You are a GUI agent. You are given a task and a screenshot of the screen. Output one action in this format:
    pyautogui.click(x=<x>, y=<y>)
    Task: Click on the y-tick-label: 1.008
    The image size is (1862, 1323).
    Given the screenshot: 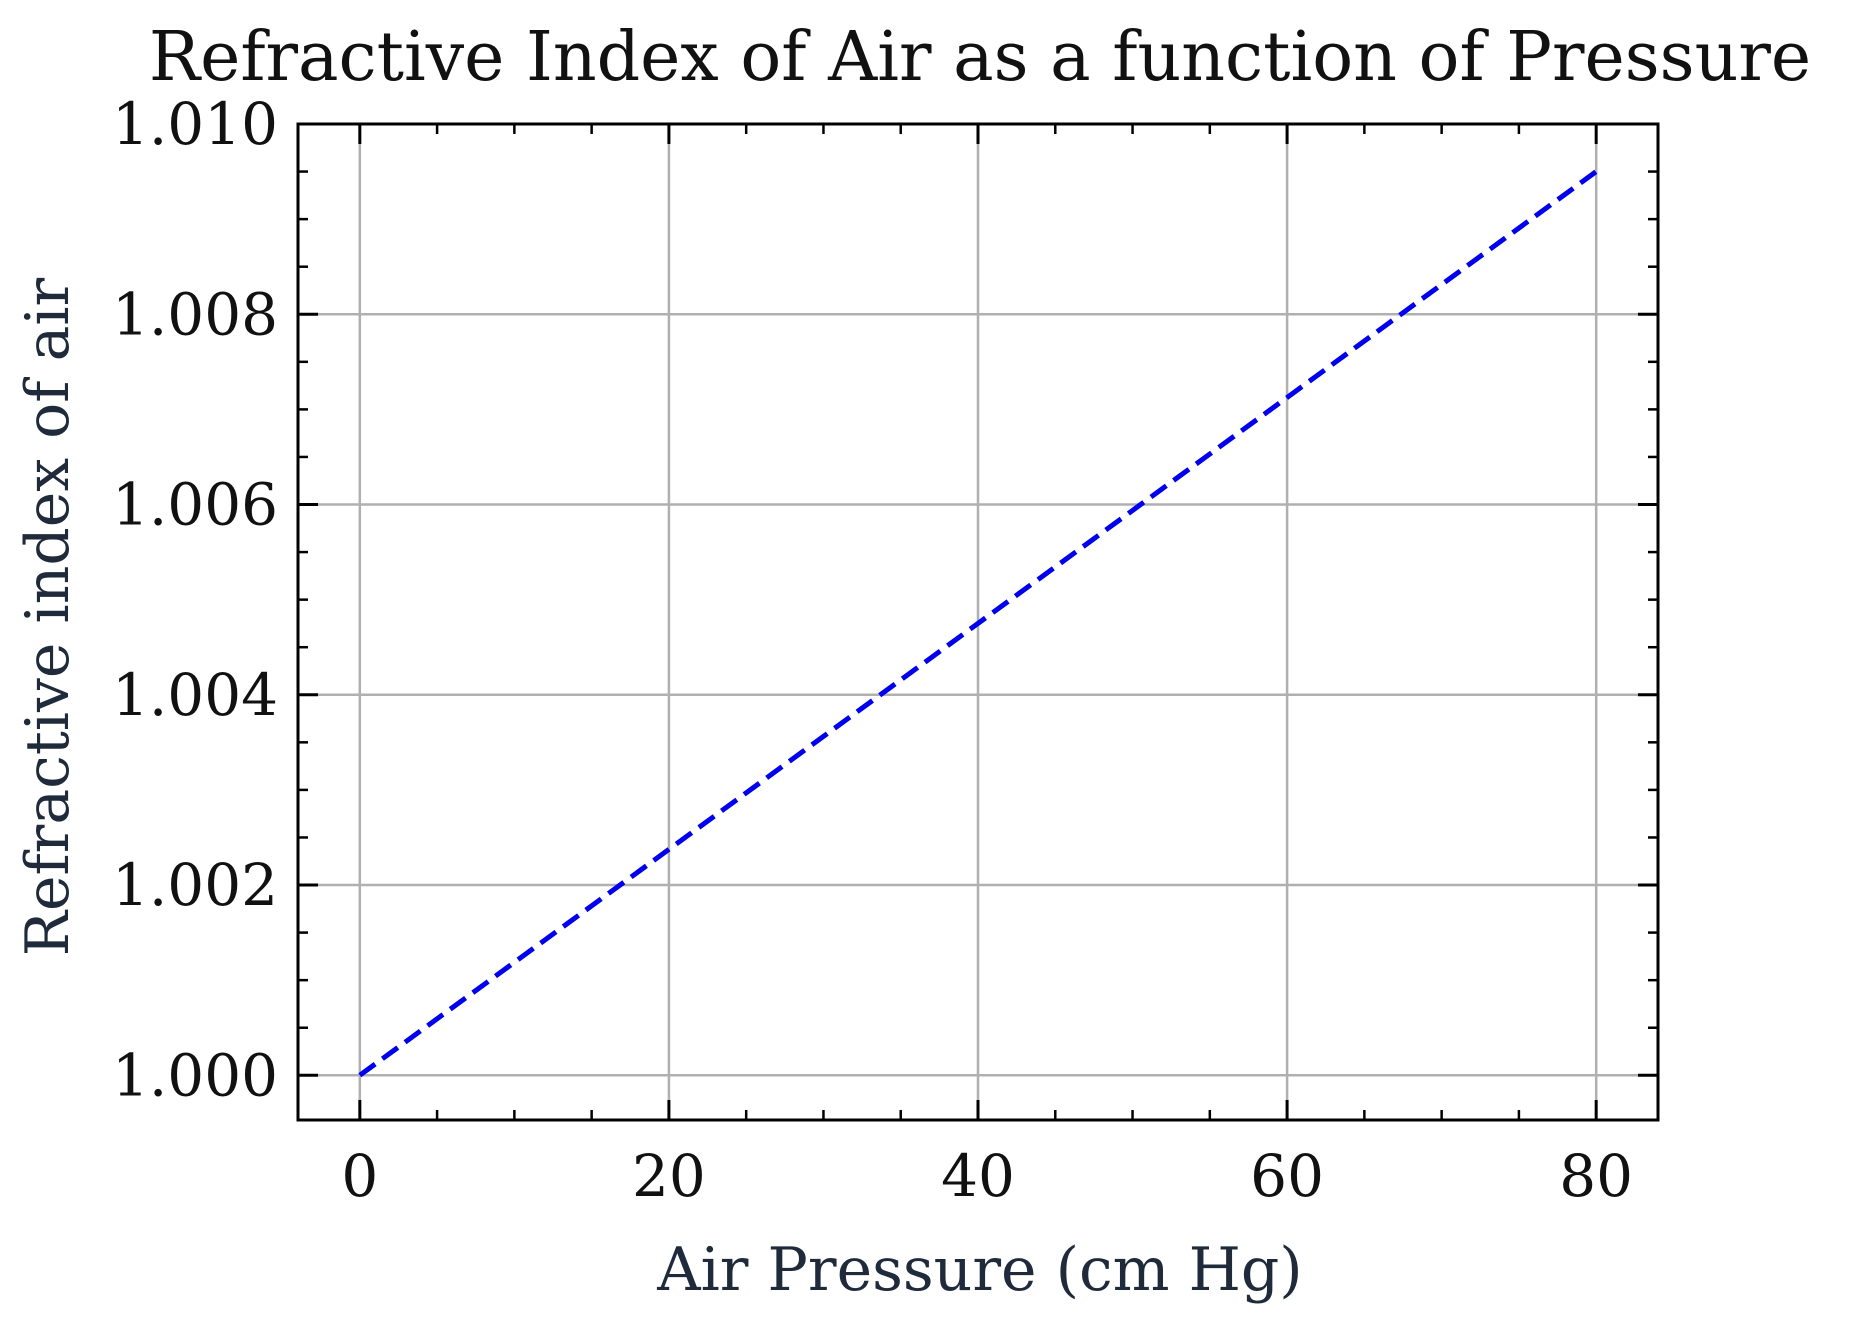 What is the action you would take?
    pyautogui.click(x=195, y=314)
    